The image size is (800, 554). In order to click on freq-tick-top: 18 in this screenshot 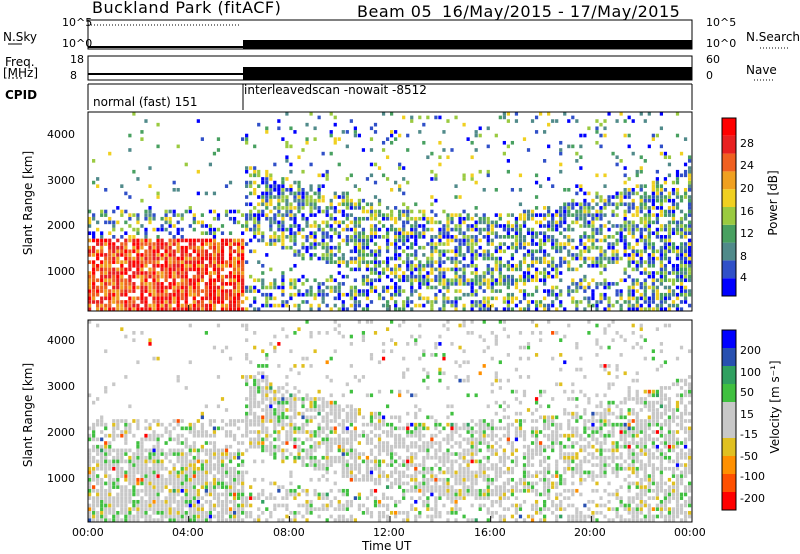, I will do `click(77, 59)`.